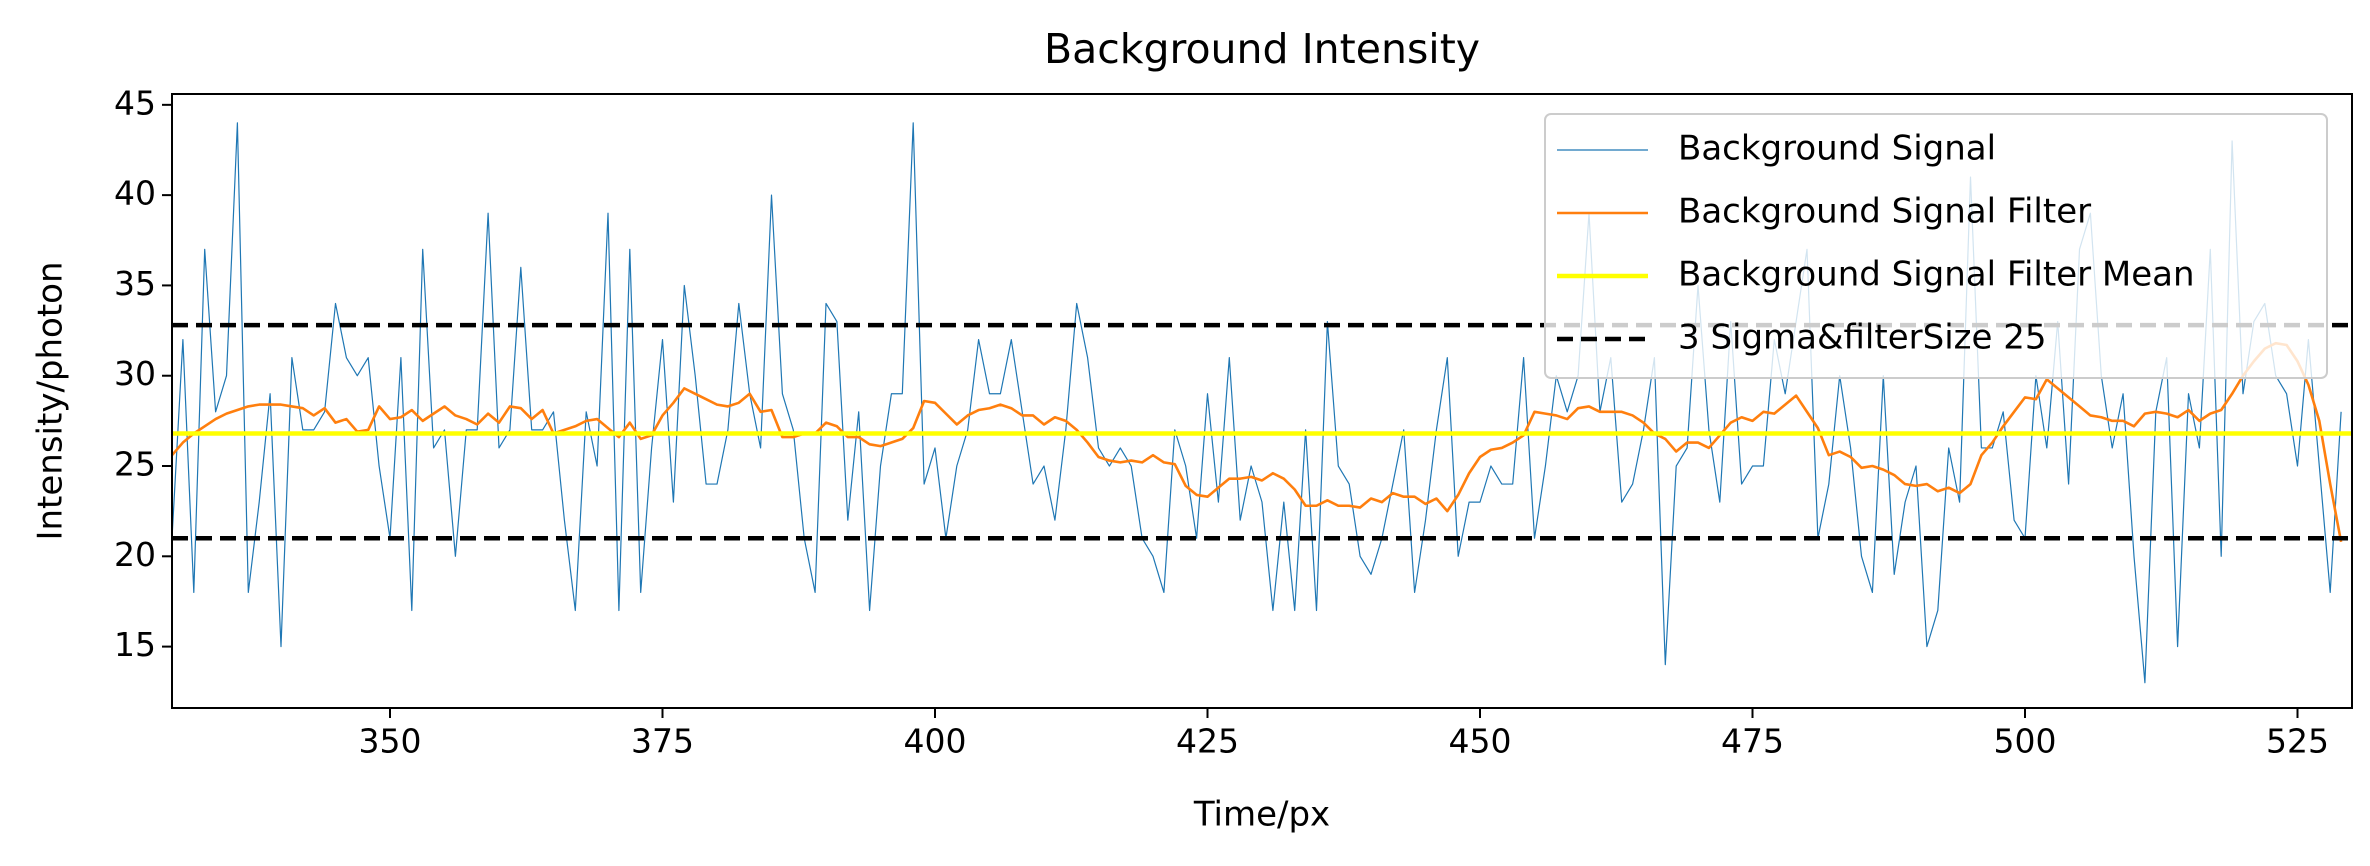 Image resolution: width=2370 pixels, height=866 pixels. I want to click on y-tick-label: 15, so click(135, 644).